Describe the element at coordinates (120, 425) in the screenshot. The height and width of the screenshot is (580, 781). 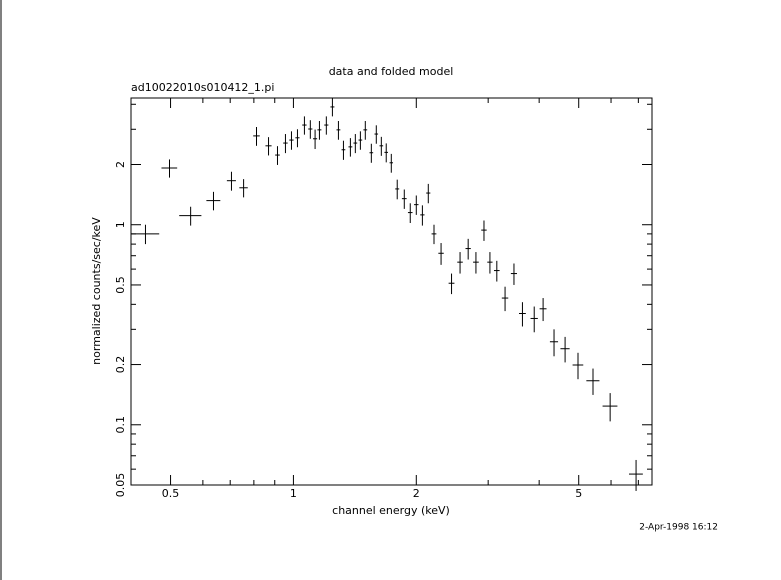
I see `y-tick-label: 0.1` at that location.